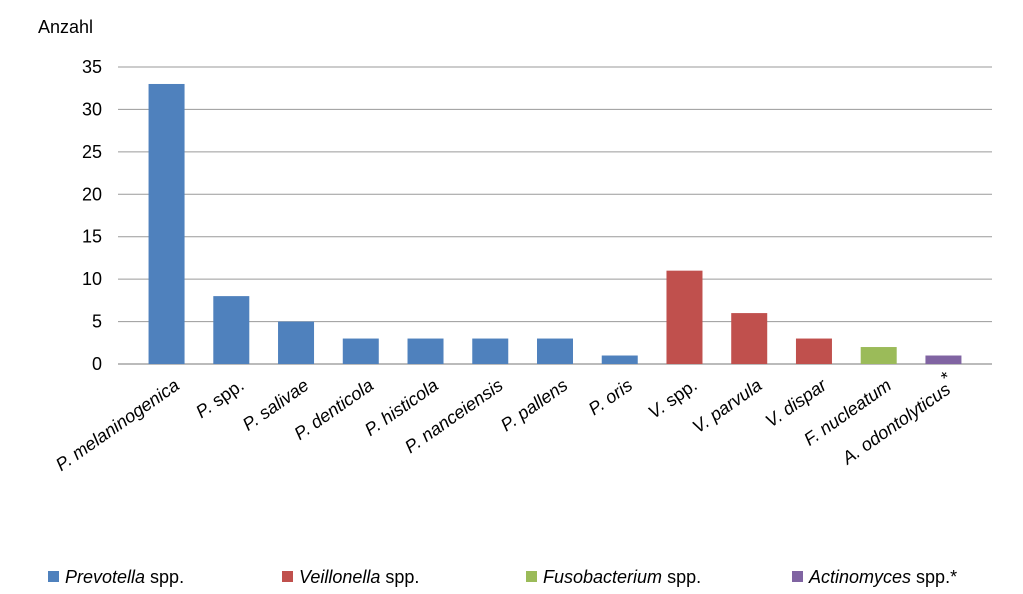 The width and height of the screenshot is (1023, 594). What do you see at coordinates (340, 577) in the screenshot?
I see `legend-label-italic: Veillonella` at bounding box center [340, 577].